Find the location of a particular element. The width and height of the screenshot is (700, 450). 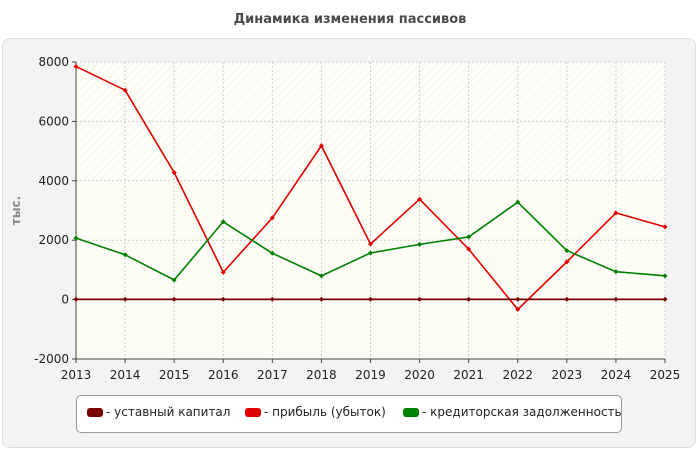

x-tick-label: 2023 is located at coordinates (567, 375).